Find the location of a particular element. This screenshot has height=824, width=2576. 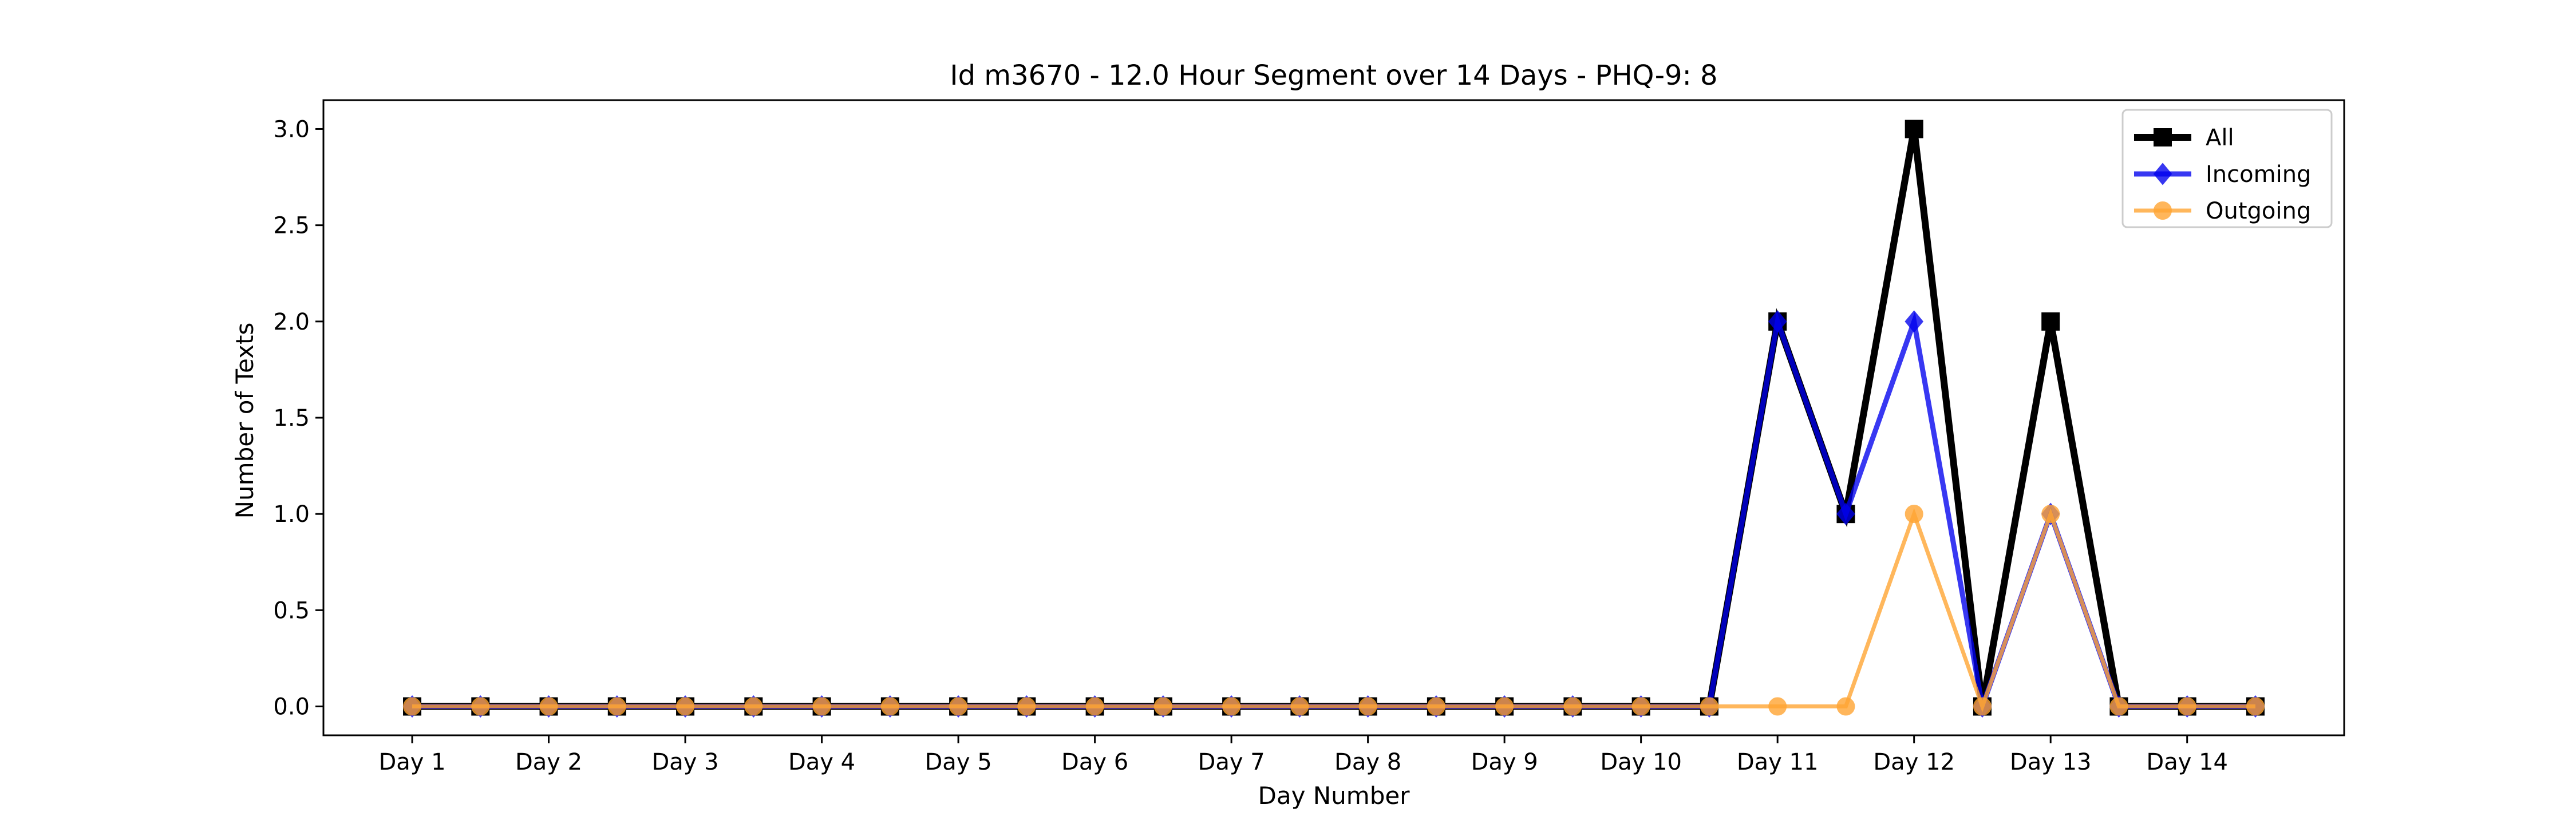

legend-label-outgoing: Outgoing is located at coordinates (2258, 211).